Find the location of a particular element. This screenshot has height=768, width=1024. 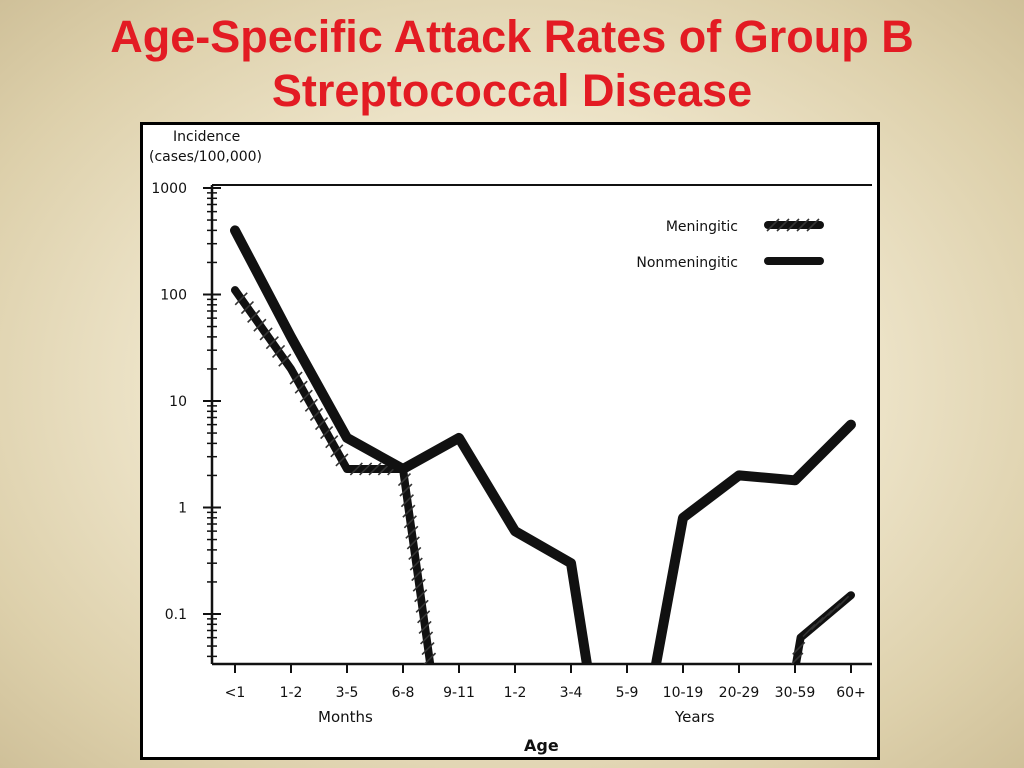

x-tick-label: 9-11 is located at coordinates (459, 693).